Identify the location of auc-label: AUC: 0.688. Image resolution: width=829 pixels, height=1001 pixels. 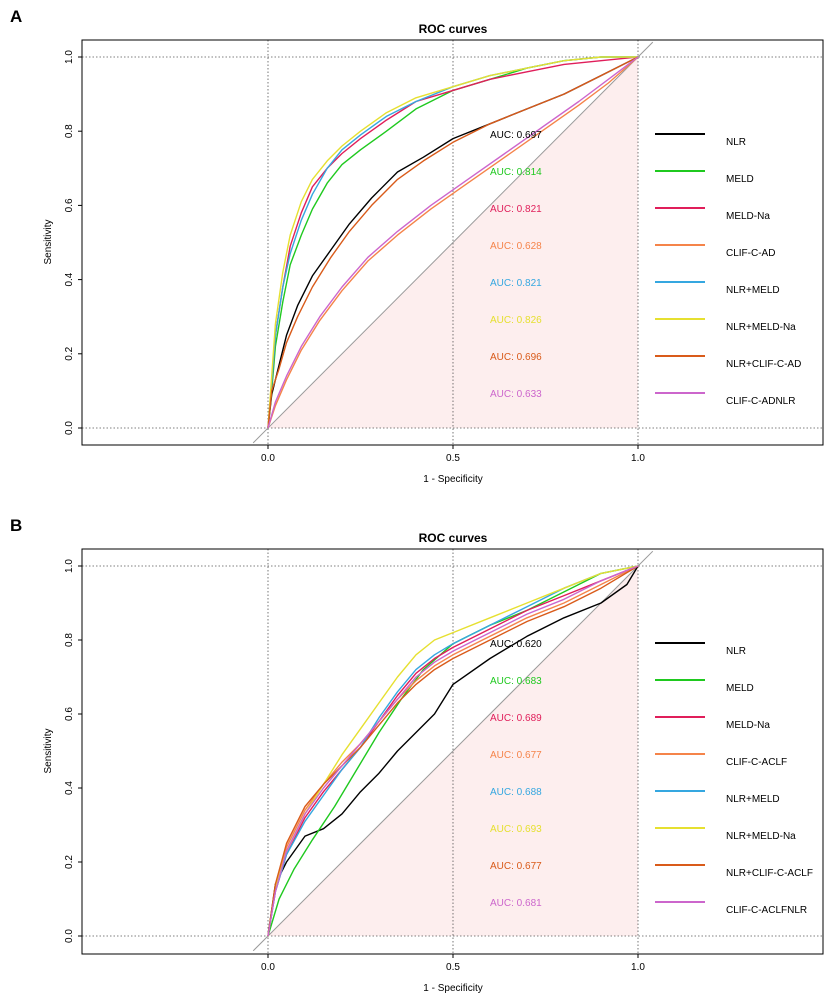
(516, 792).